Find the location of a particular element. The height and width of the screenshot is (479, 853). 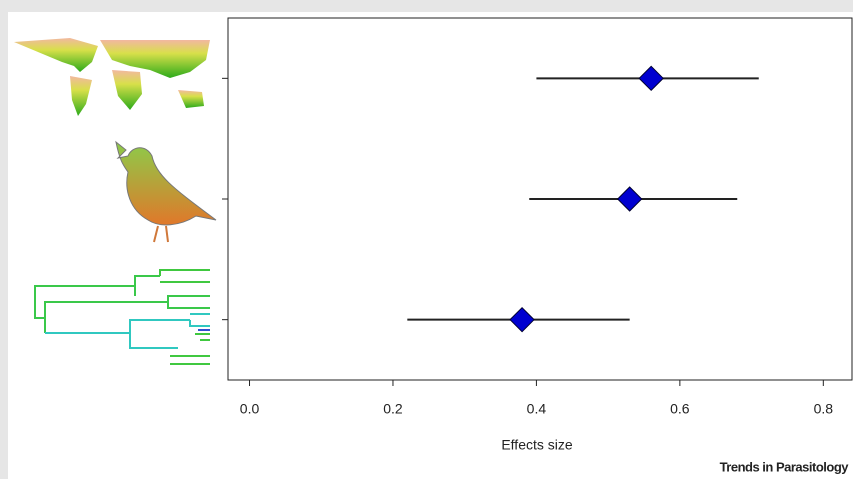

x-tick-label: 0.6 is located at coordinates (680, 409).